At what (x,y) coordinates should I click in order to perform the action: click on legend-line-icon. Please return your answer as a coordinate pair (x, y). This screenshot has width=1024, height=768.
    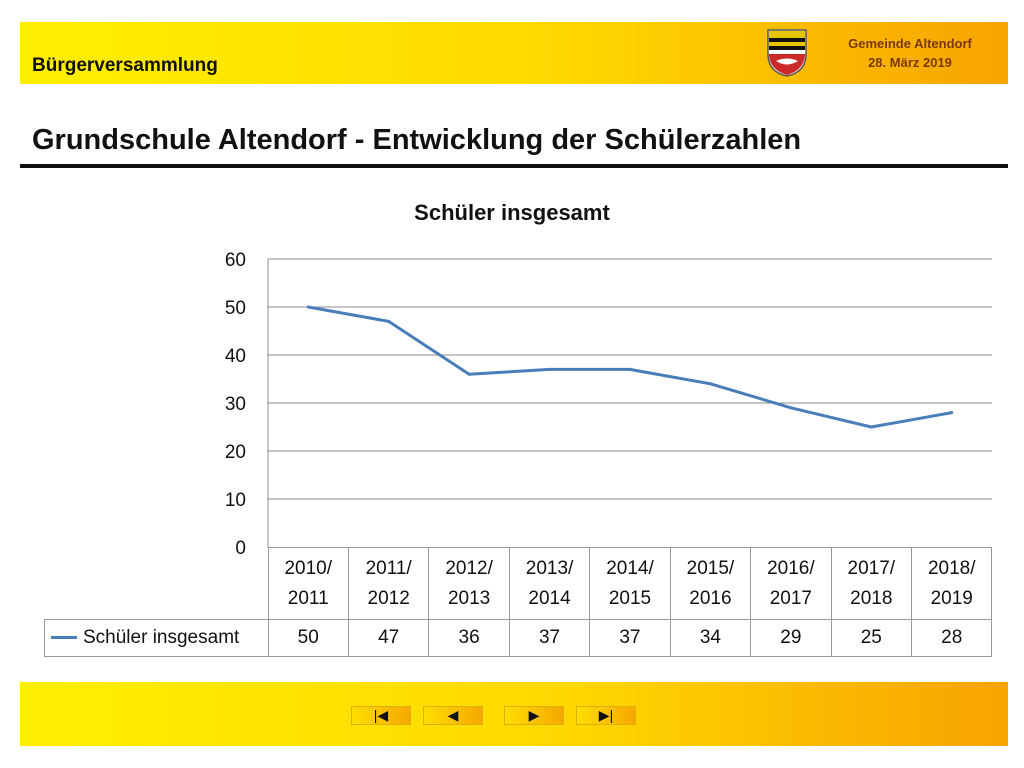
    Looking at the image, I should click on (64, 638).